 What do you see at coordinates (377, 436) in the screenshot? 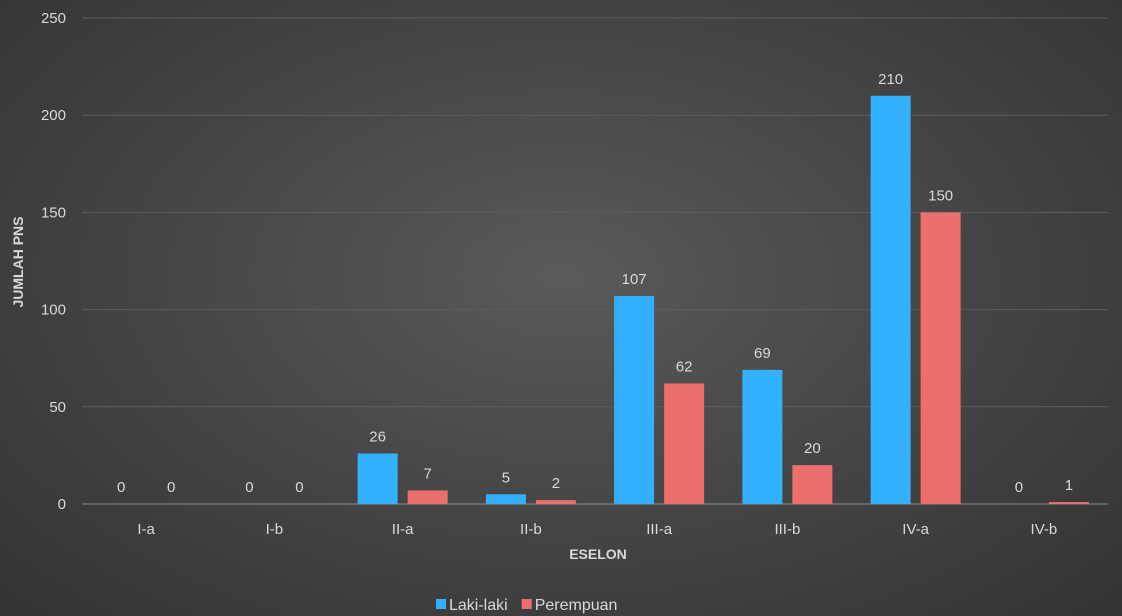
I see `data-label: 26` at bounding box center [377, 436].